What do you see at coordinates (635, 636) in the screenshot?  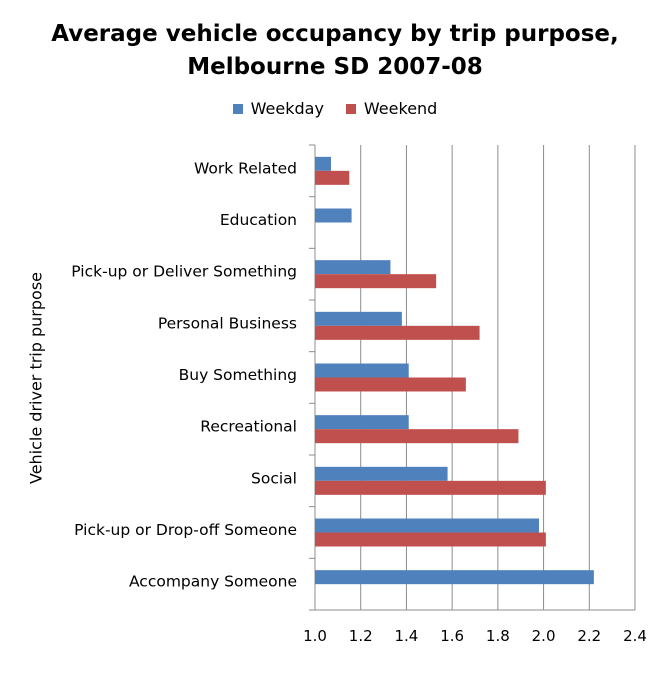 I see `x-tick-label-7: 2.4` at bounding box center [635, 636].